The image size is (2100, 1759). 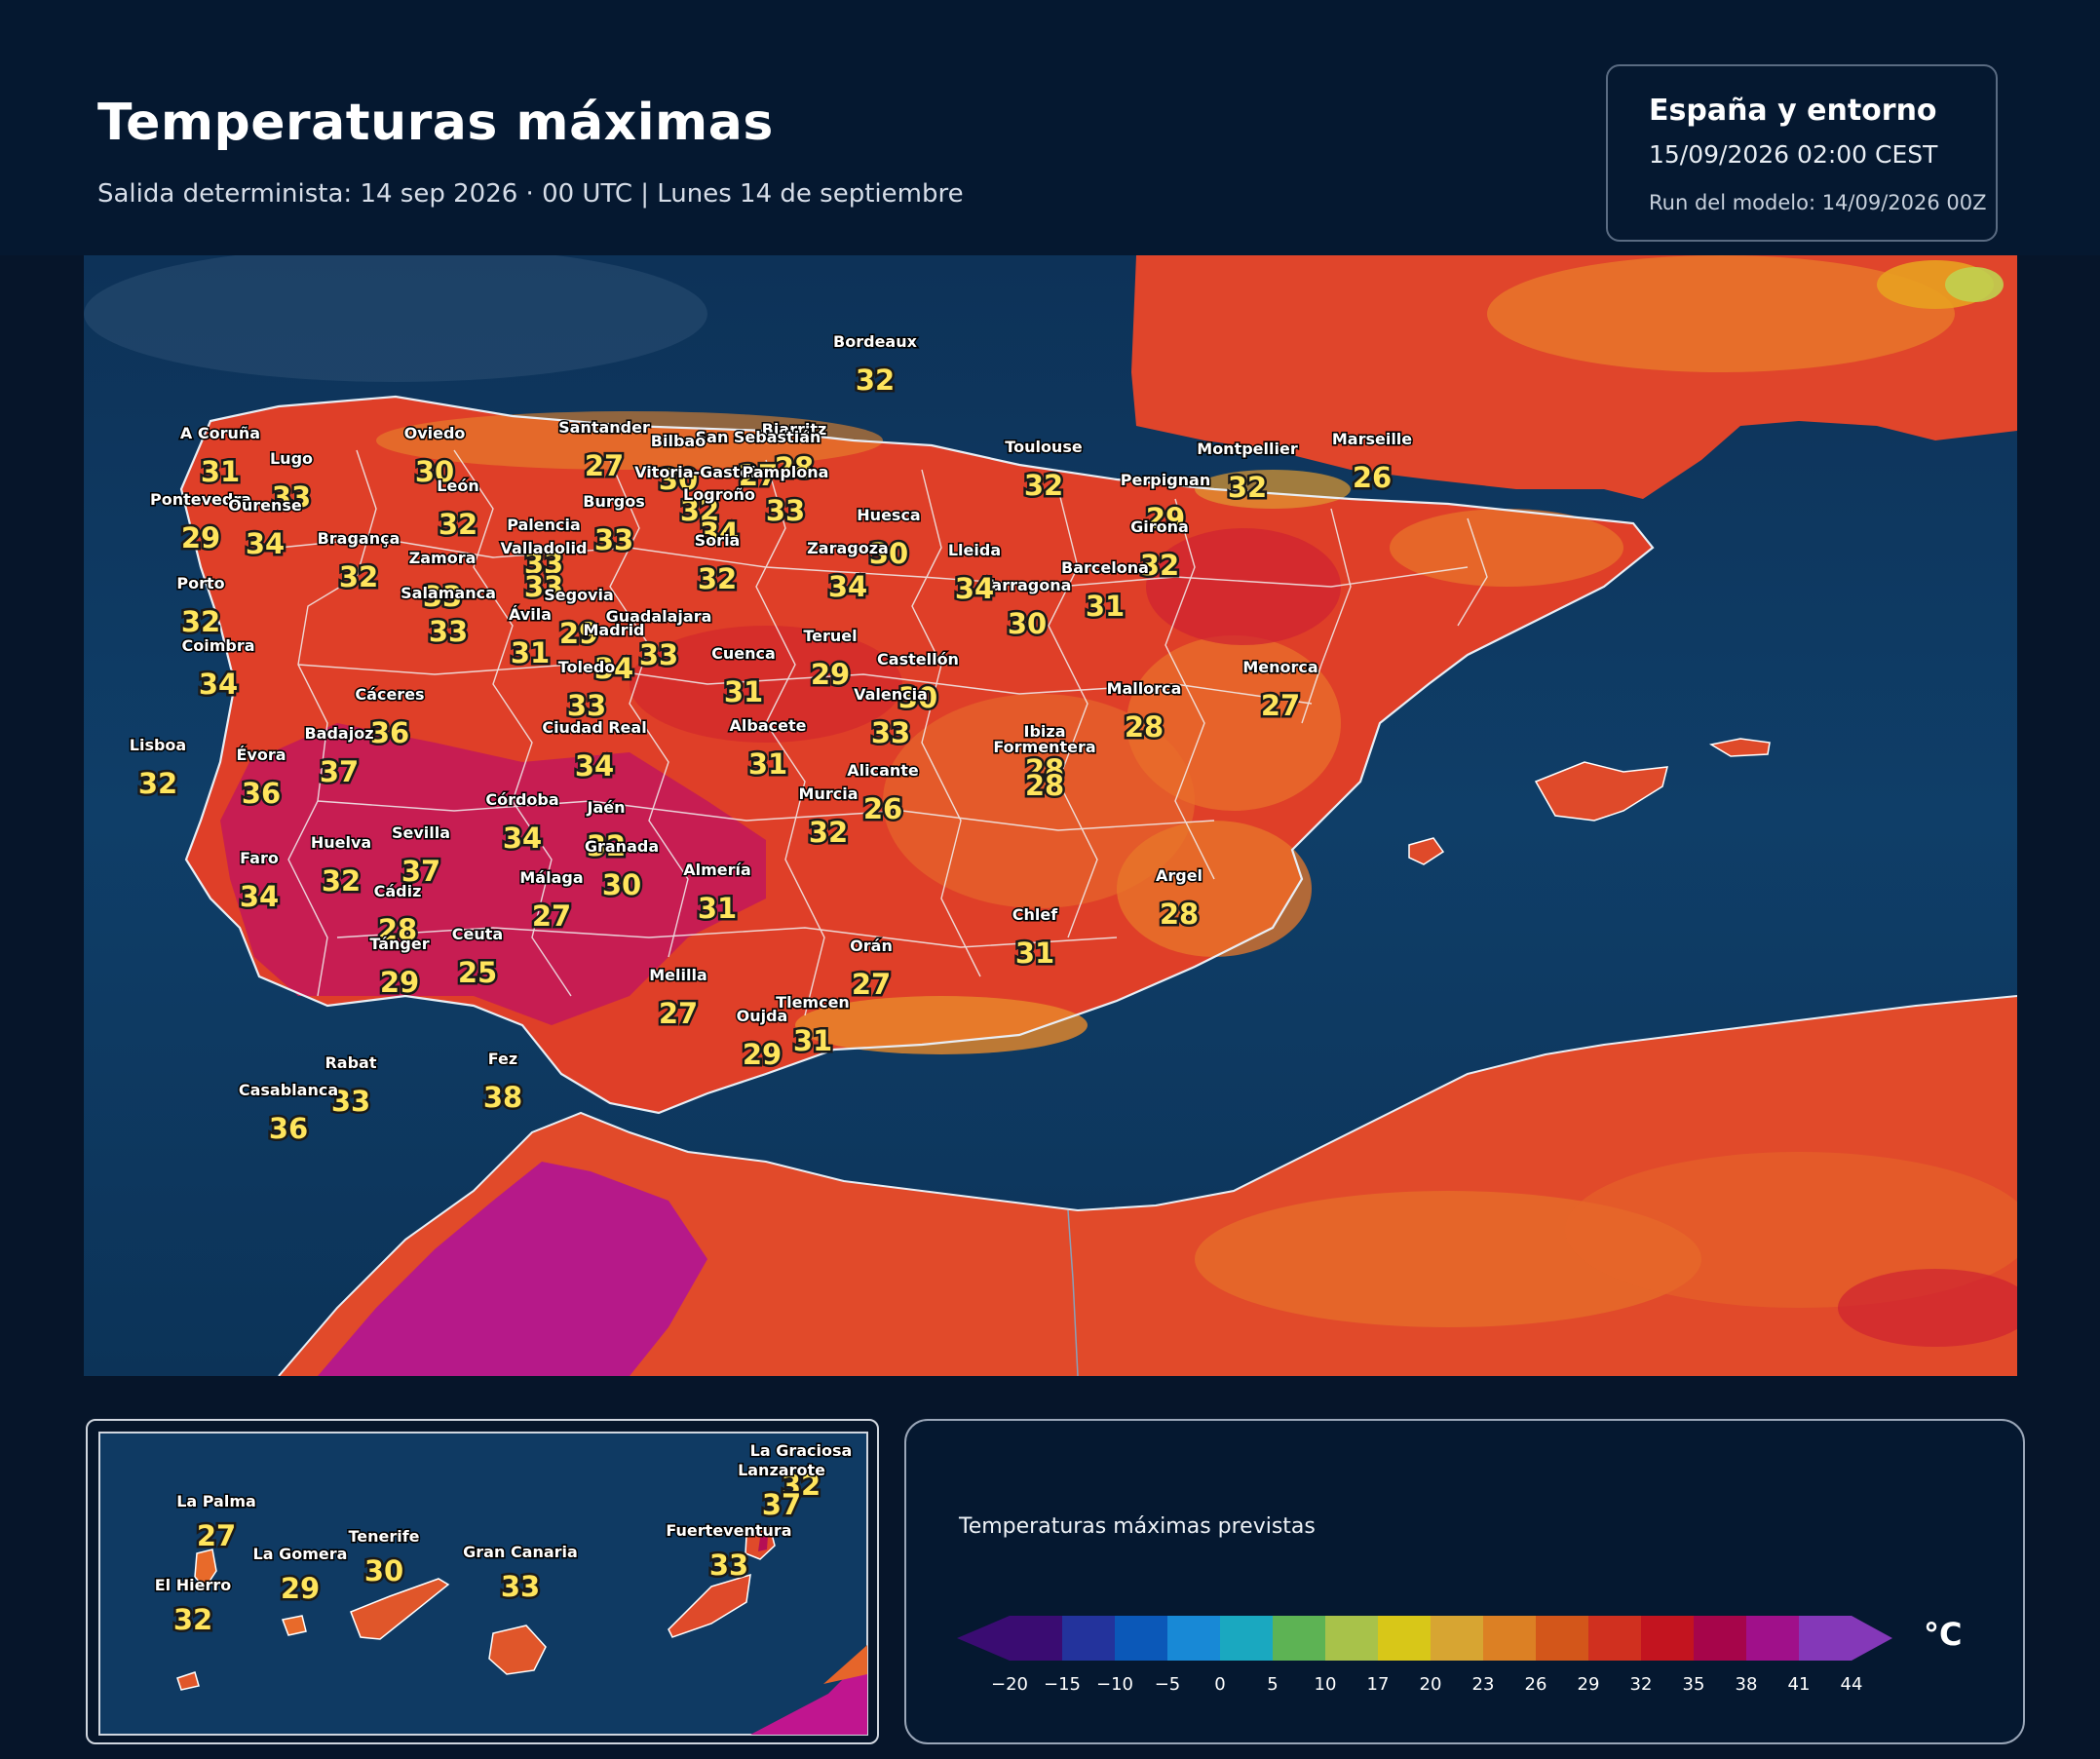 What do you see at coordinates (200, 500) in the screenshot?
I see `city-name: Pontevedra` at bounding box center [200, 500].